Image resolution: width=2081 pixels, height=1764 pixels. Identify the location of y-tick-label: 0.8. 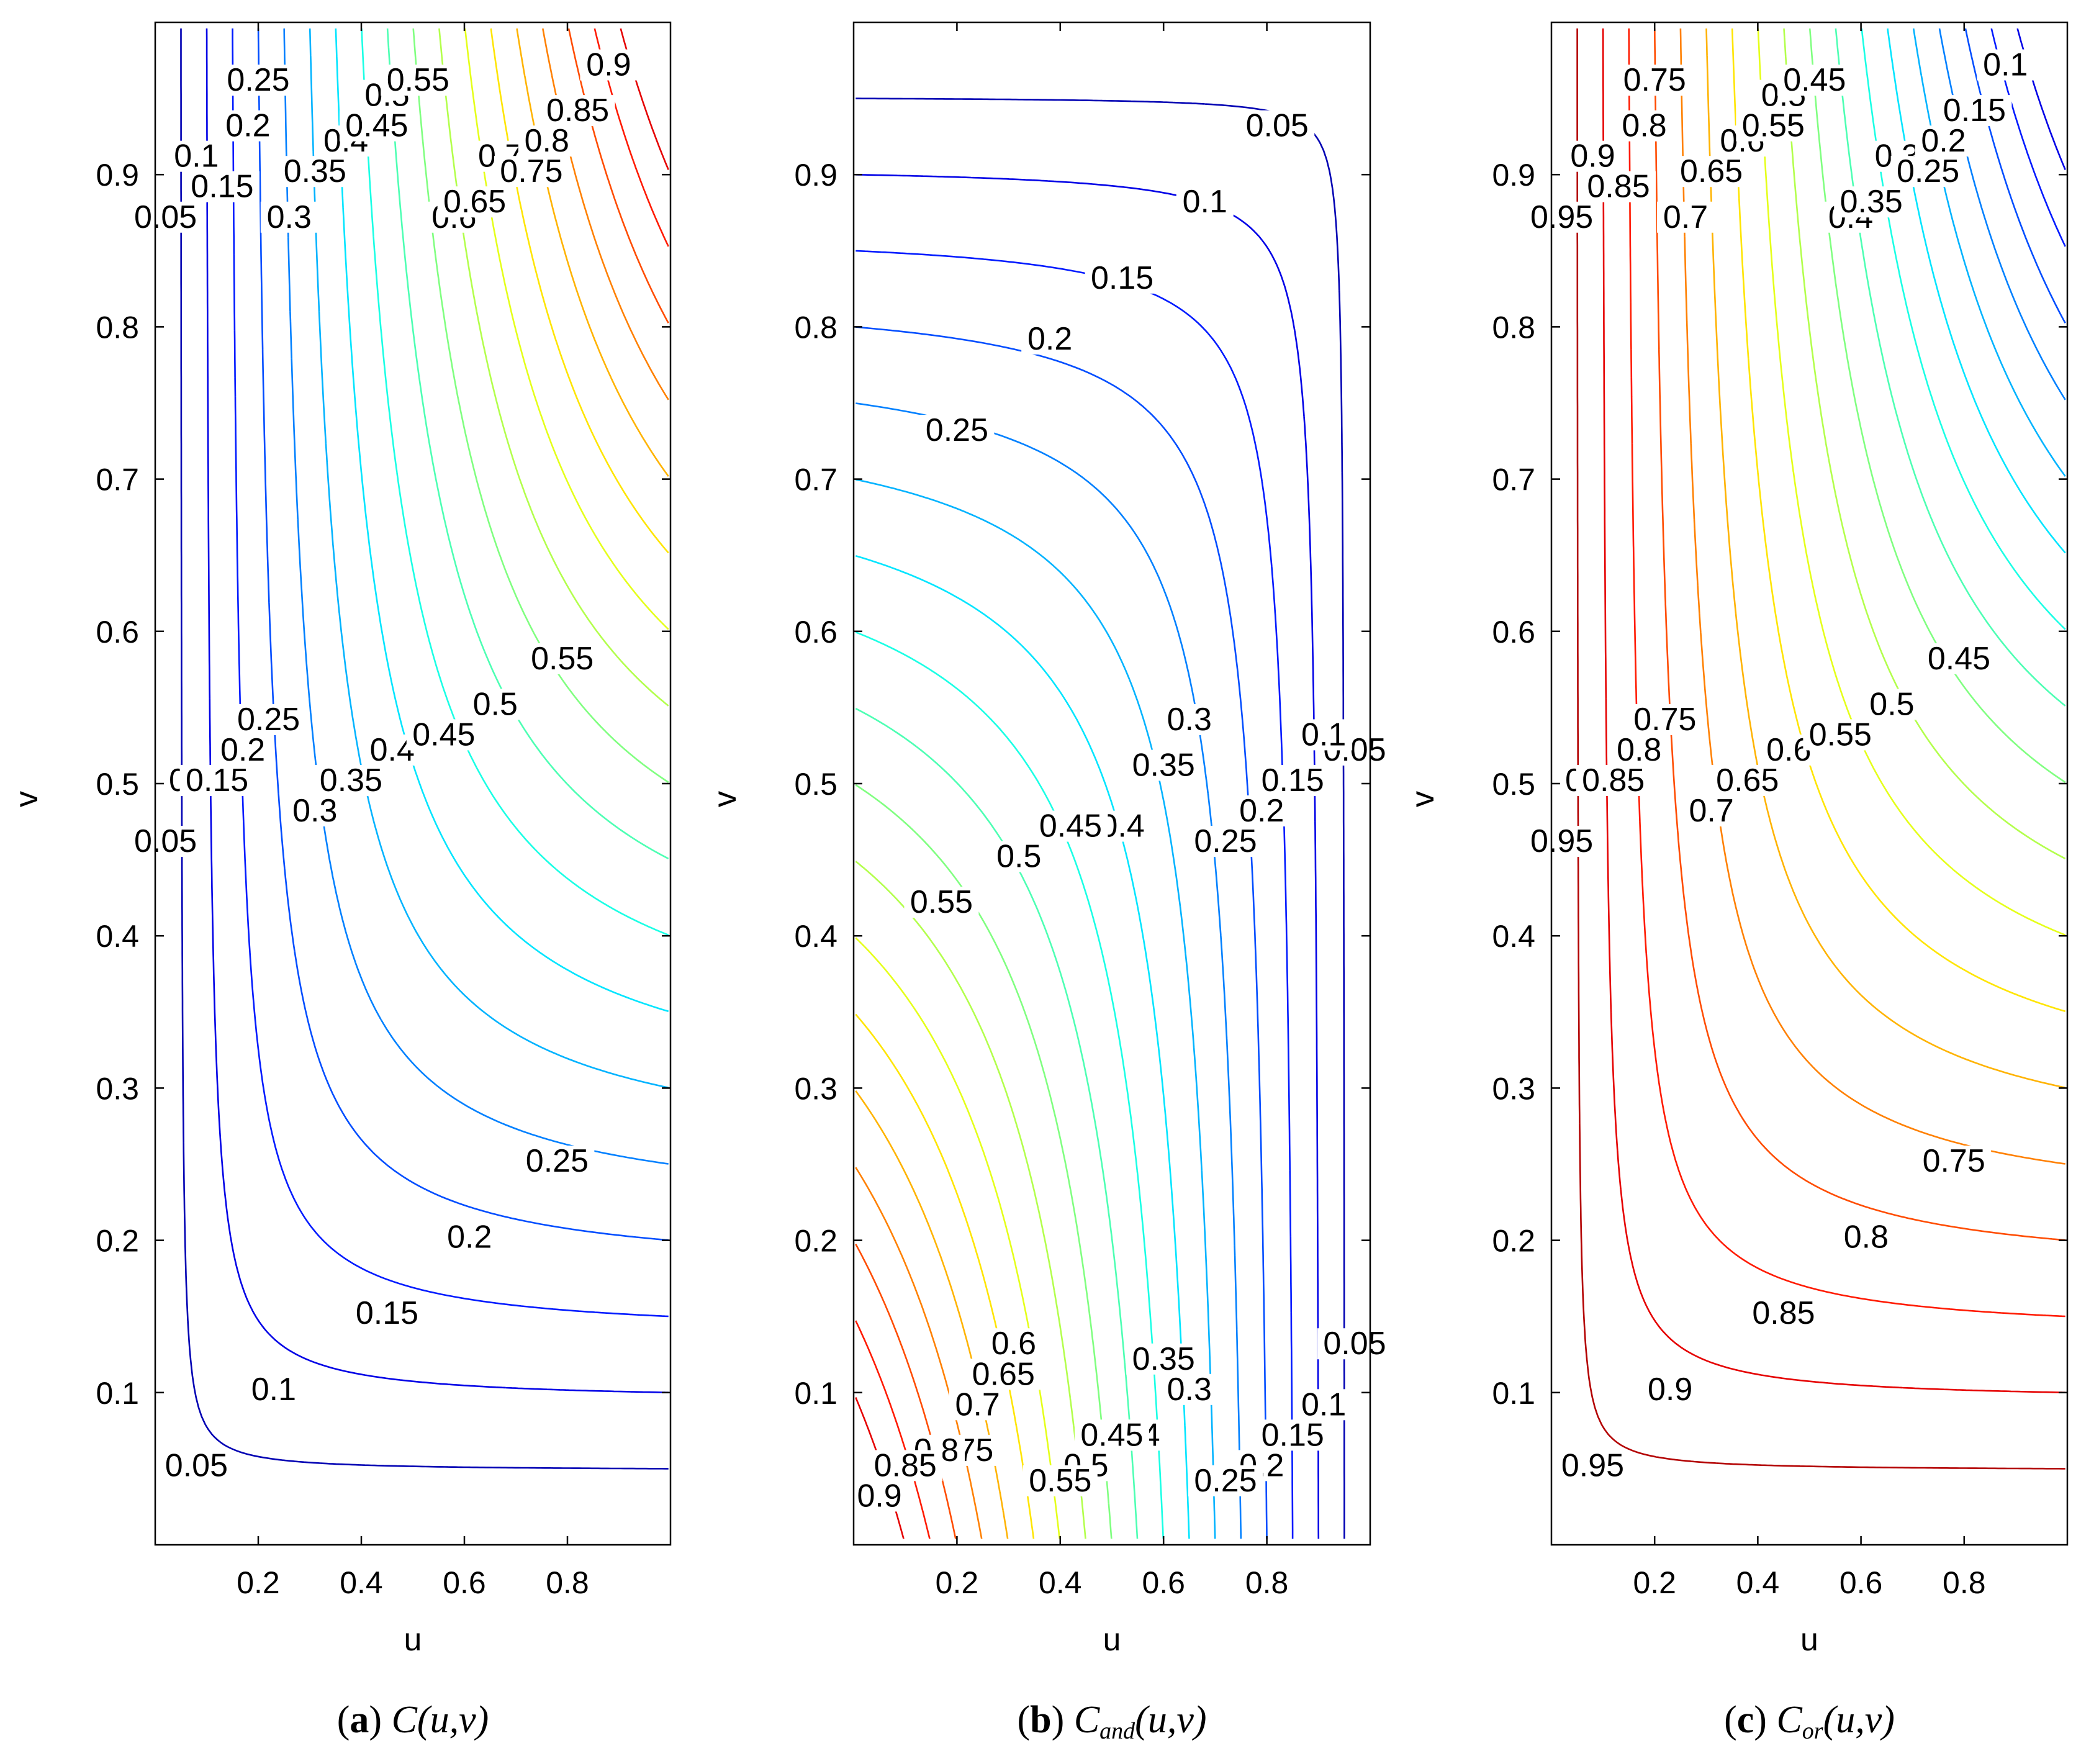
(815, 327).